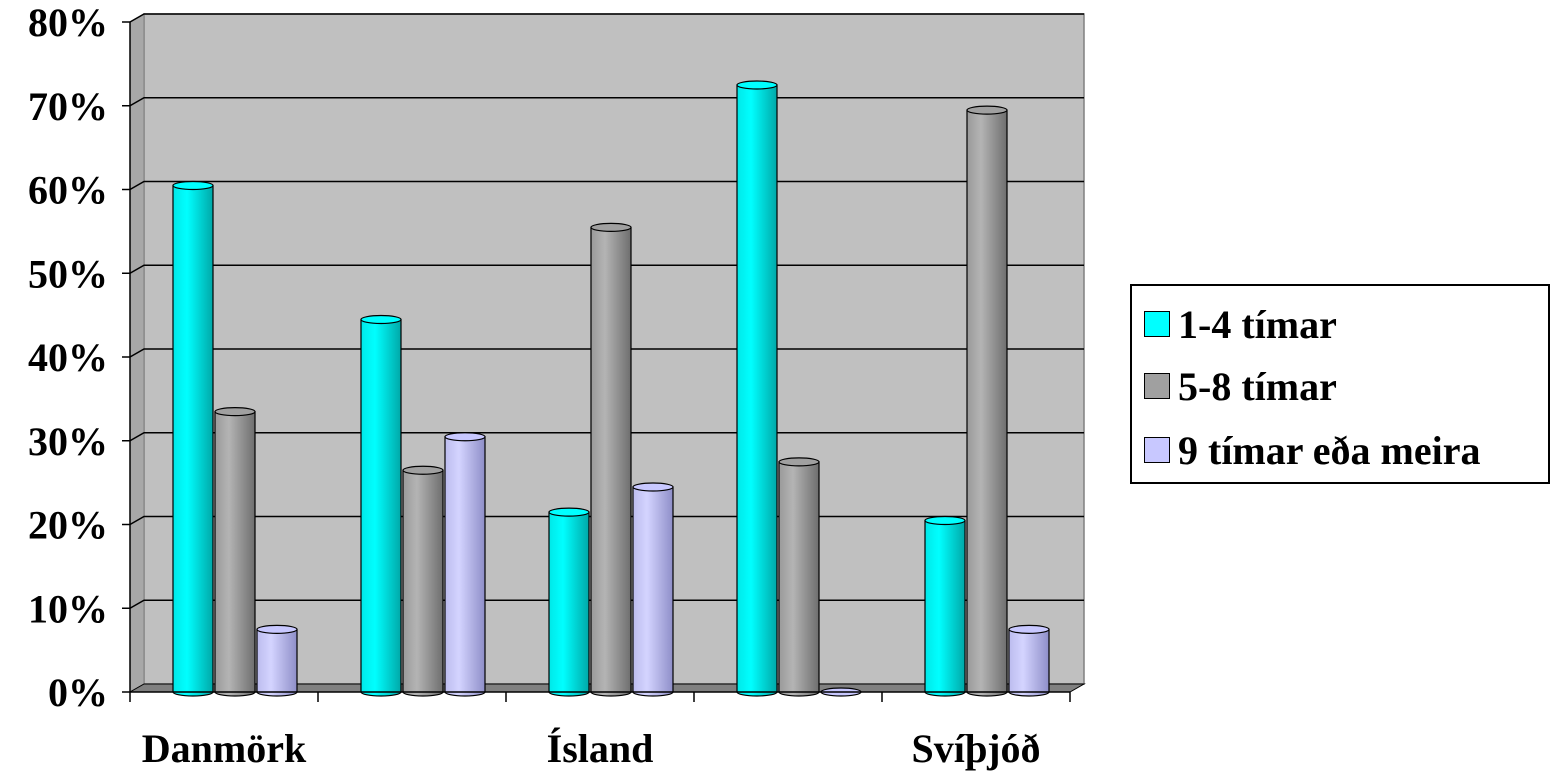  What do you see at coordinates (68, 608) in the screenshot?
I see `y-tick-label: 10%` at bounding box center [68, 608].